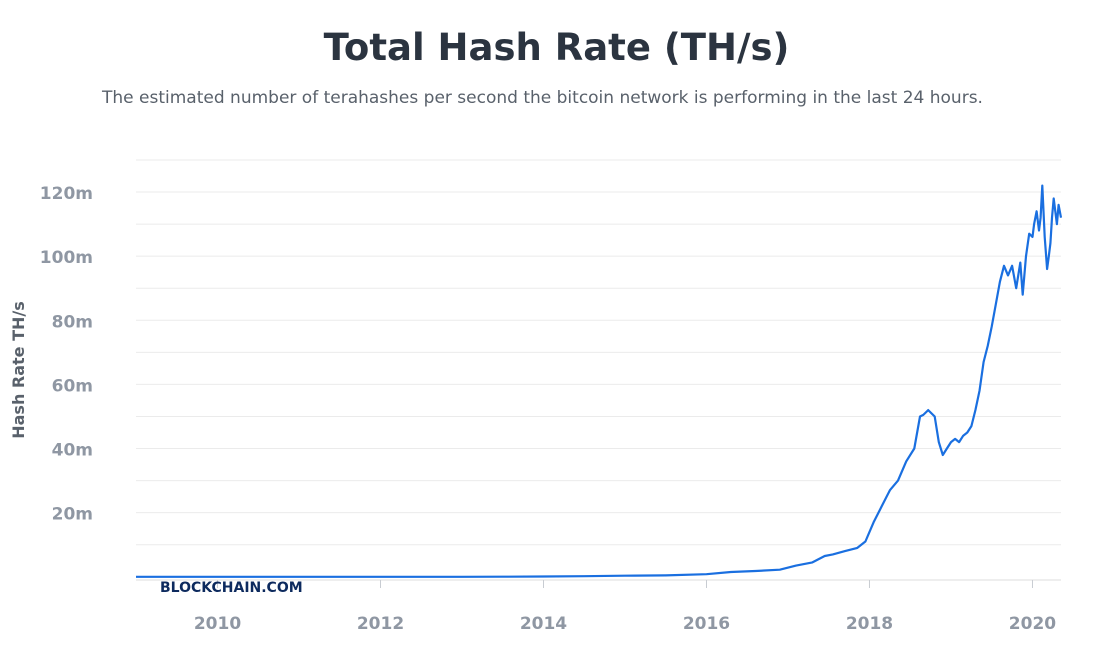  Describe the element at coordinates (556, 47) in the screenshot. I see `chart-title: Total Hash Rate (TH/s)` at that location.